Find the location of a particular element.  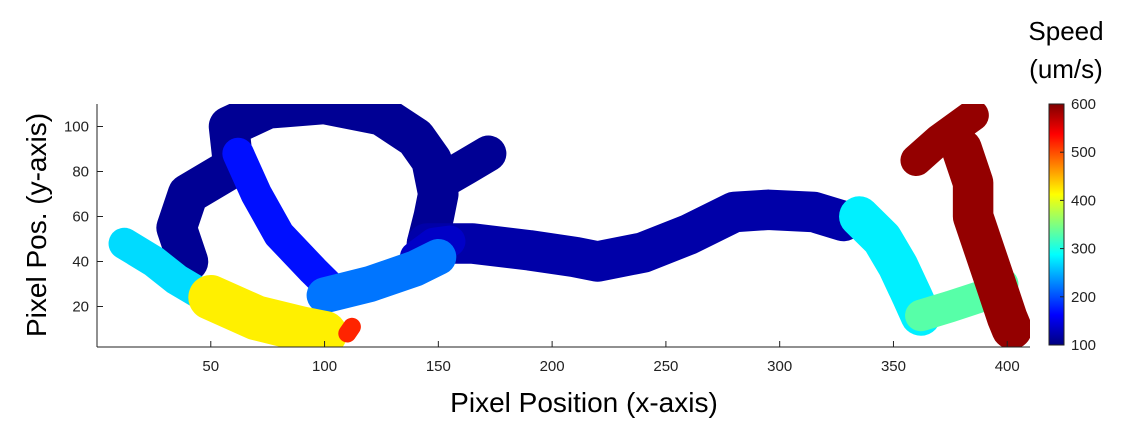

colorbar-title-line-1: Speed is located at coordinates (1065, 31).